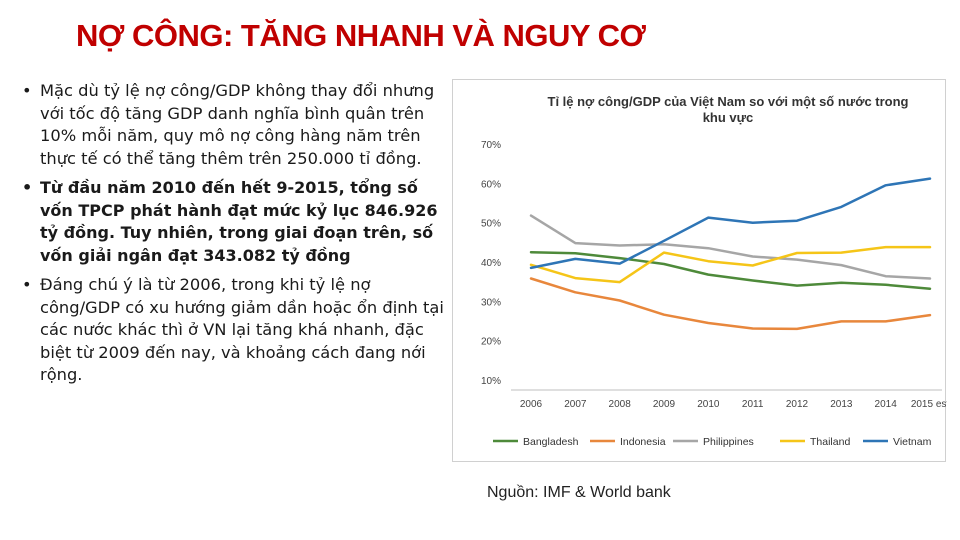 The width and height of the screenshot is (960, 540). What do you see at coordinates (491, 224) in the screenshot?
I see `y-tick-label: 50%` at bounding box center [491, 224].